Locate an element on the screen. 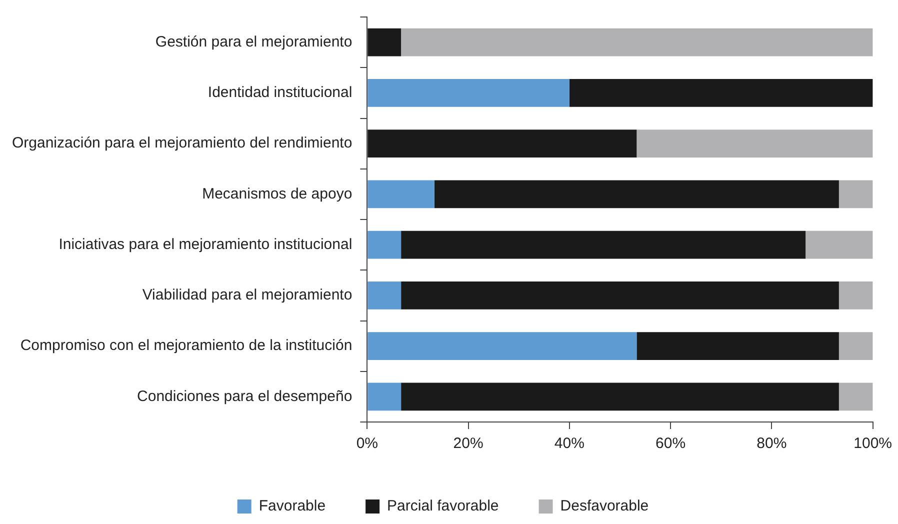  y-tick-label: Gestión para el mejoramiento is located at coordinates (253, 41).